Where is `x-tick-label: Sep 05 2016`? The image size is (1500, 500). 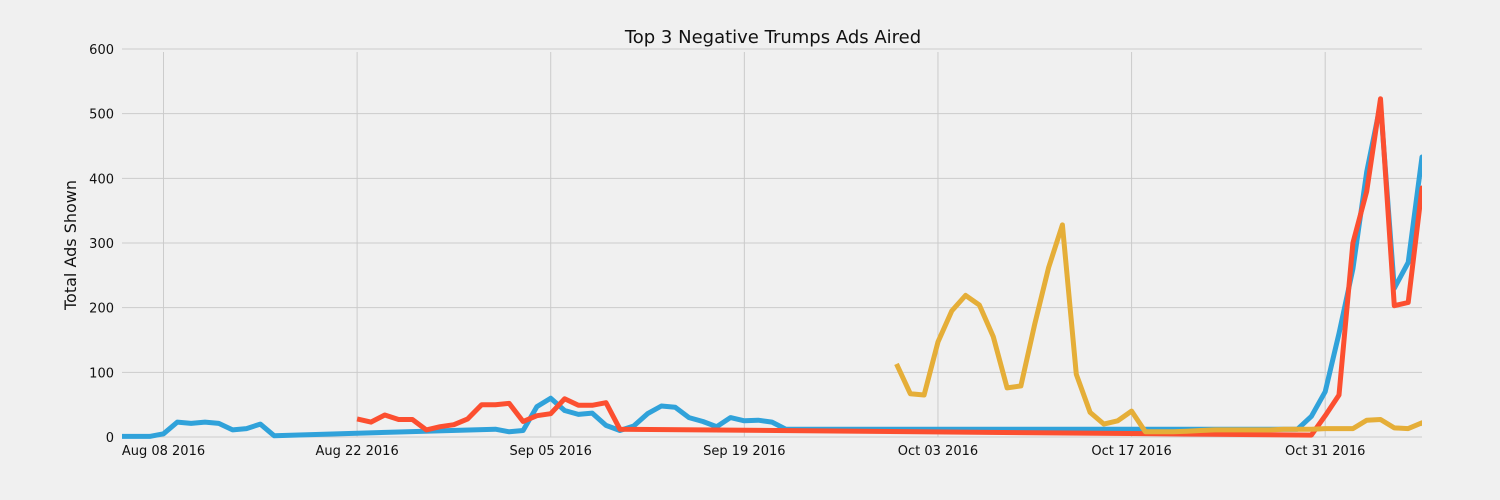 x-tick-label: Sep 05 2016 is located at coordinates (551, 451).